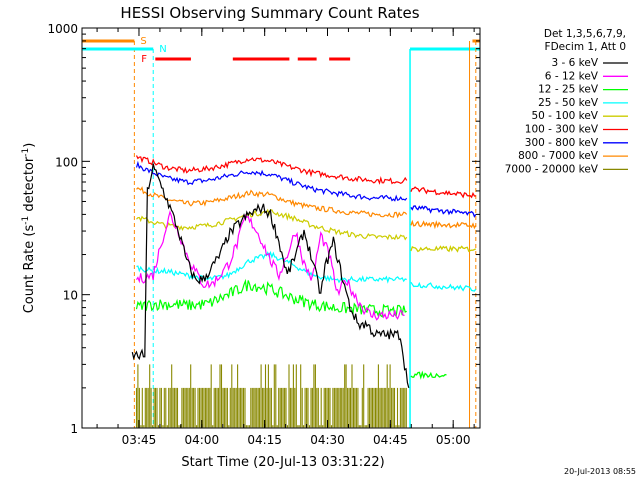 This screenshot has width=640, height=480. Describe the element at coordinates (143, 41) in the screenshot. I see `annotation-s: S` at that location.